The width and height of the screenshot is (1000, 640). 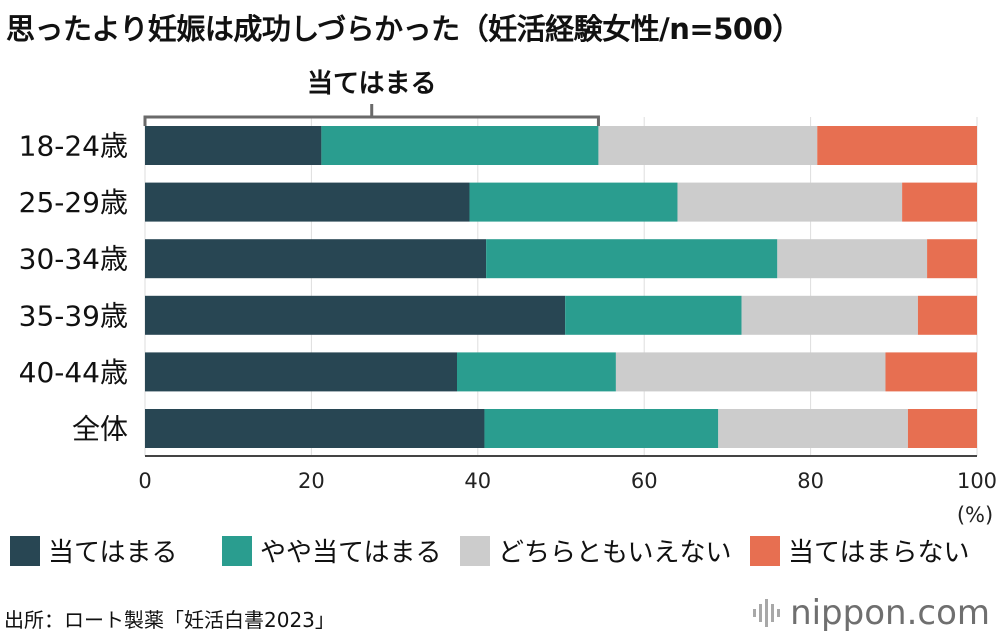 I want to click on brand-logo: nippon.com, so click(x=871, y=613).